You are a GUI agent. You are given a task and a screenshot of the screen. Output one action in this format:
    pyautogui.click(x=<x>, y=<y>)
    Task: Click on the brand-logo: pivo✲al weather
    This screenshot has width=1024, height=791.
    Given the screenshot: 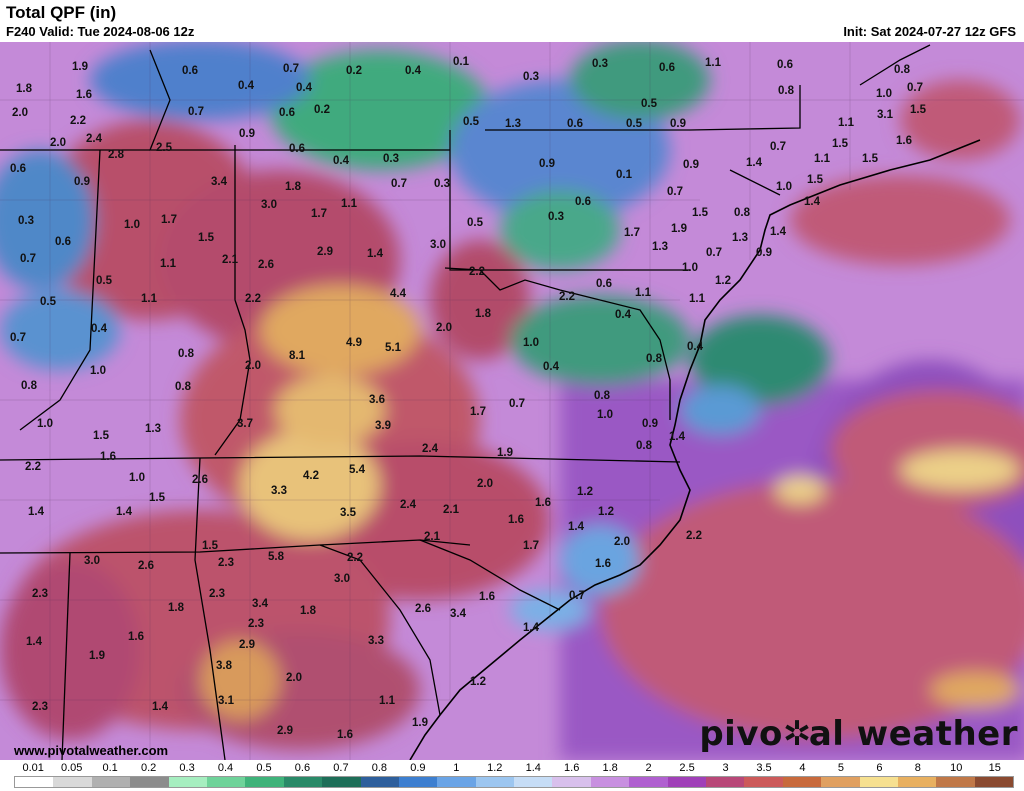 What is the action you would take?
    pyautogui.click(x=858, y=734)
    